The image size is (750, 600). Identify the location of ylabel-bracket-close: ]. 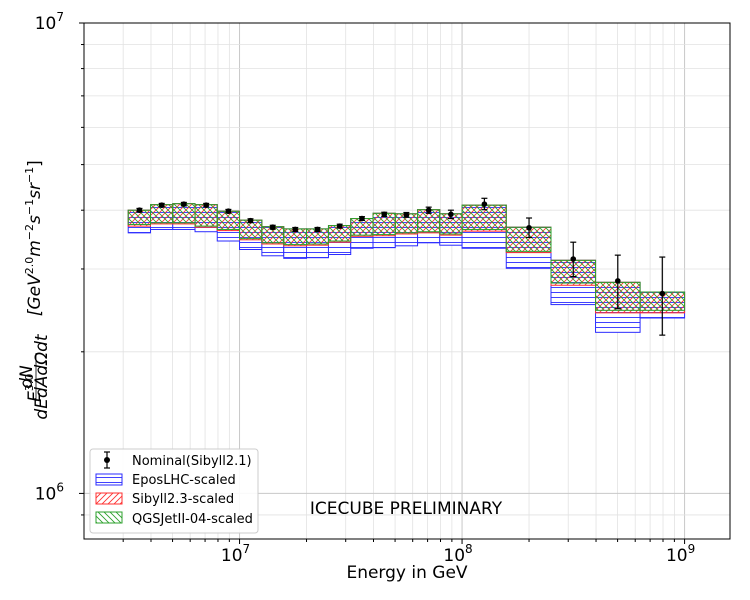
(35, 163).